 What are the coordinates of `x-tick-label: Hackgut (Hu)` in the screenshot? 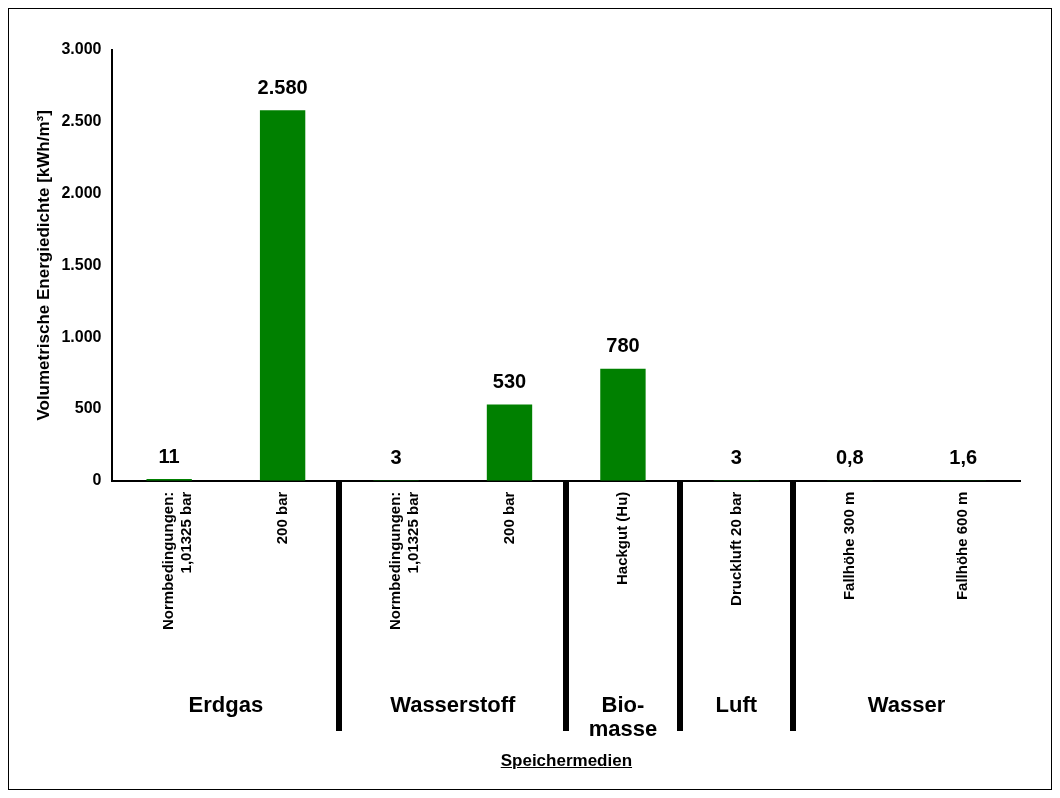 It's located at (622, 538).